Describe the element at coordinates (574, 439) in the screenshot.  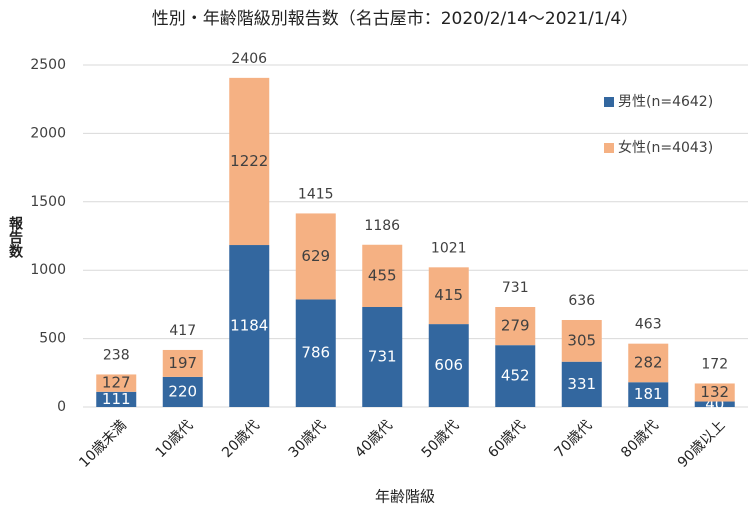
I see `x-tick-label: 70歳代` at that location.